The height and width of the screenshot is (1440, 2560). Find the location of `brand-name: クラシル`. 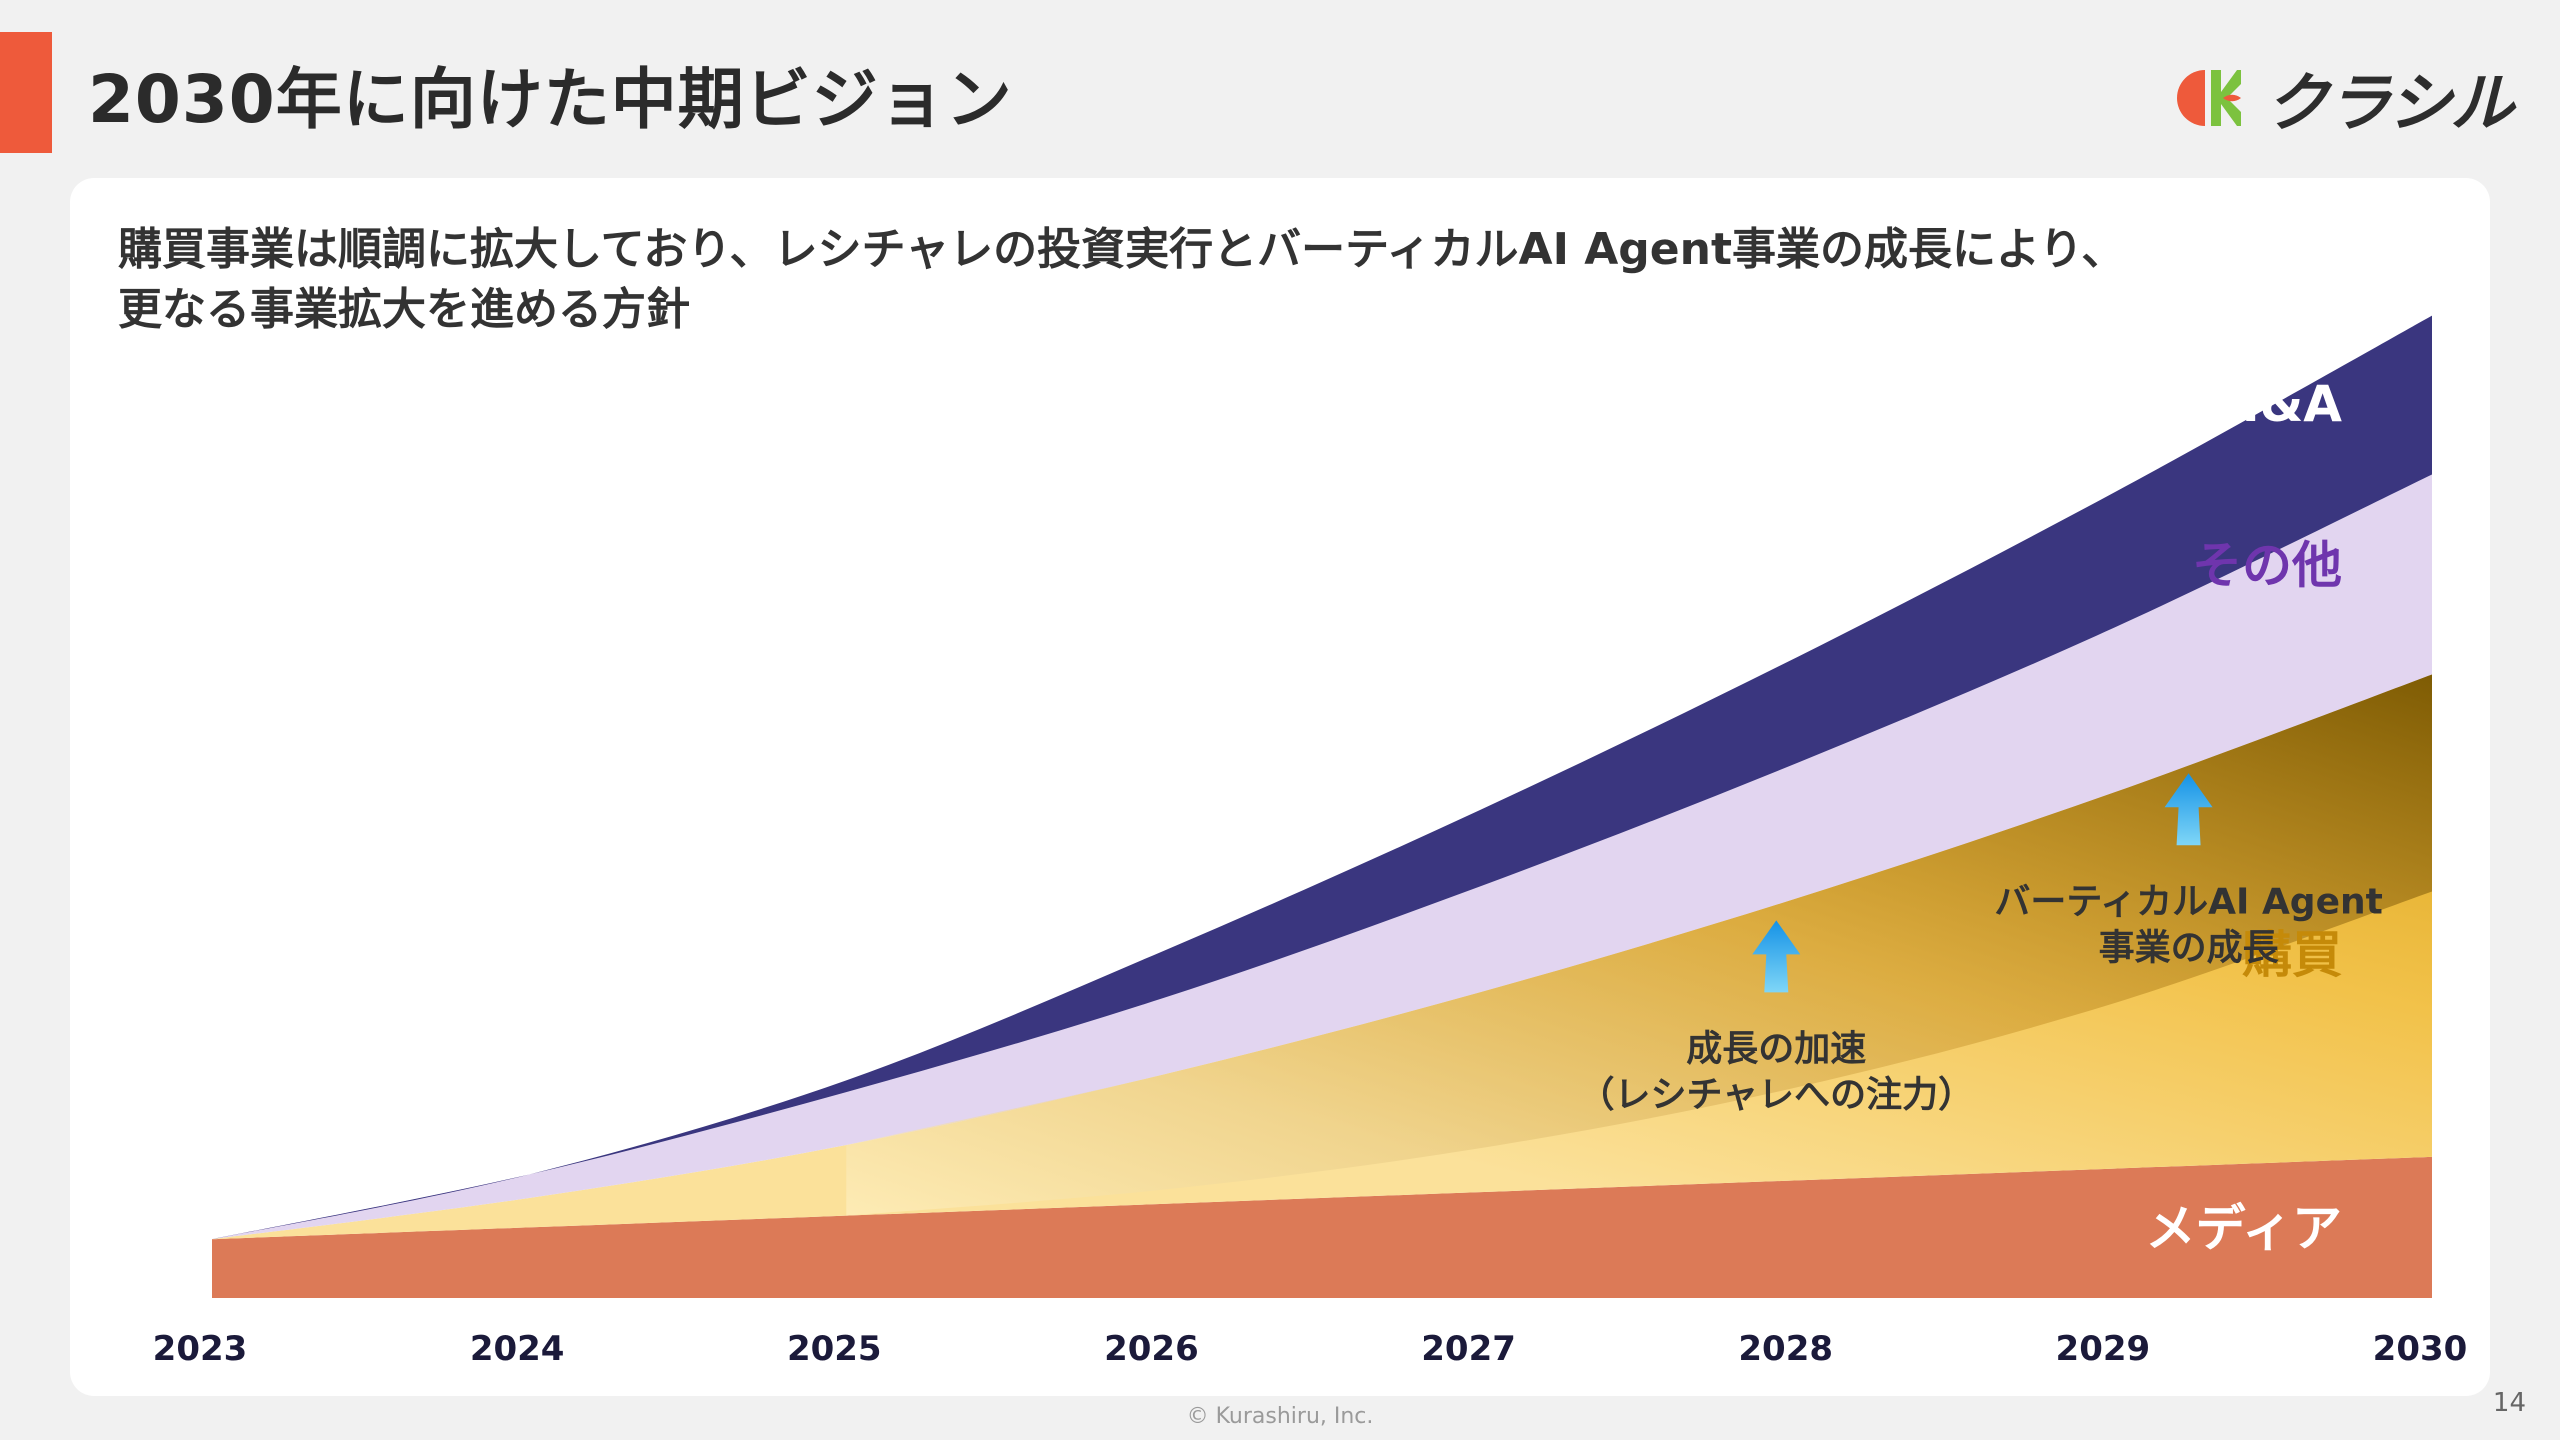

brand-name: クラシル is located at coordinates (2389, 104).